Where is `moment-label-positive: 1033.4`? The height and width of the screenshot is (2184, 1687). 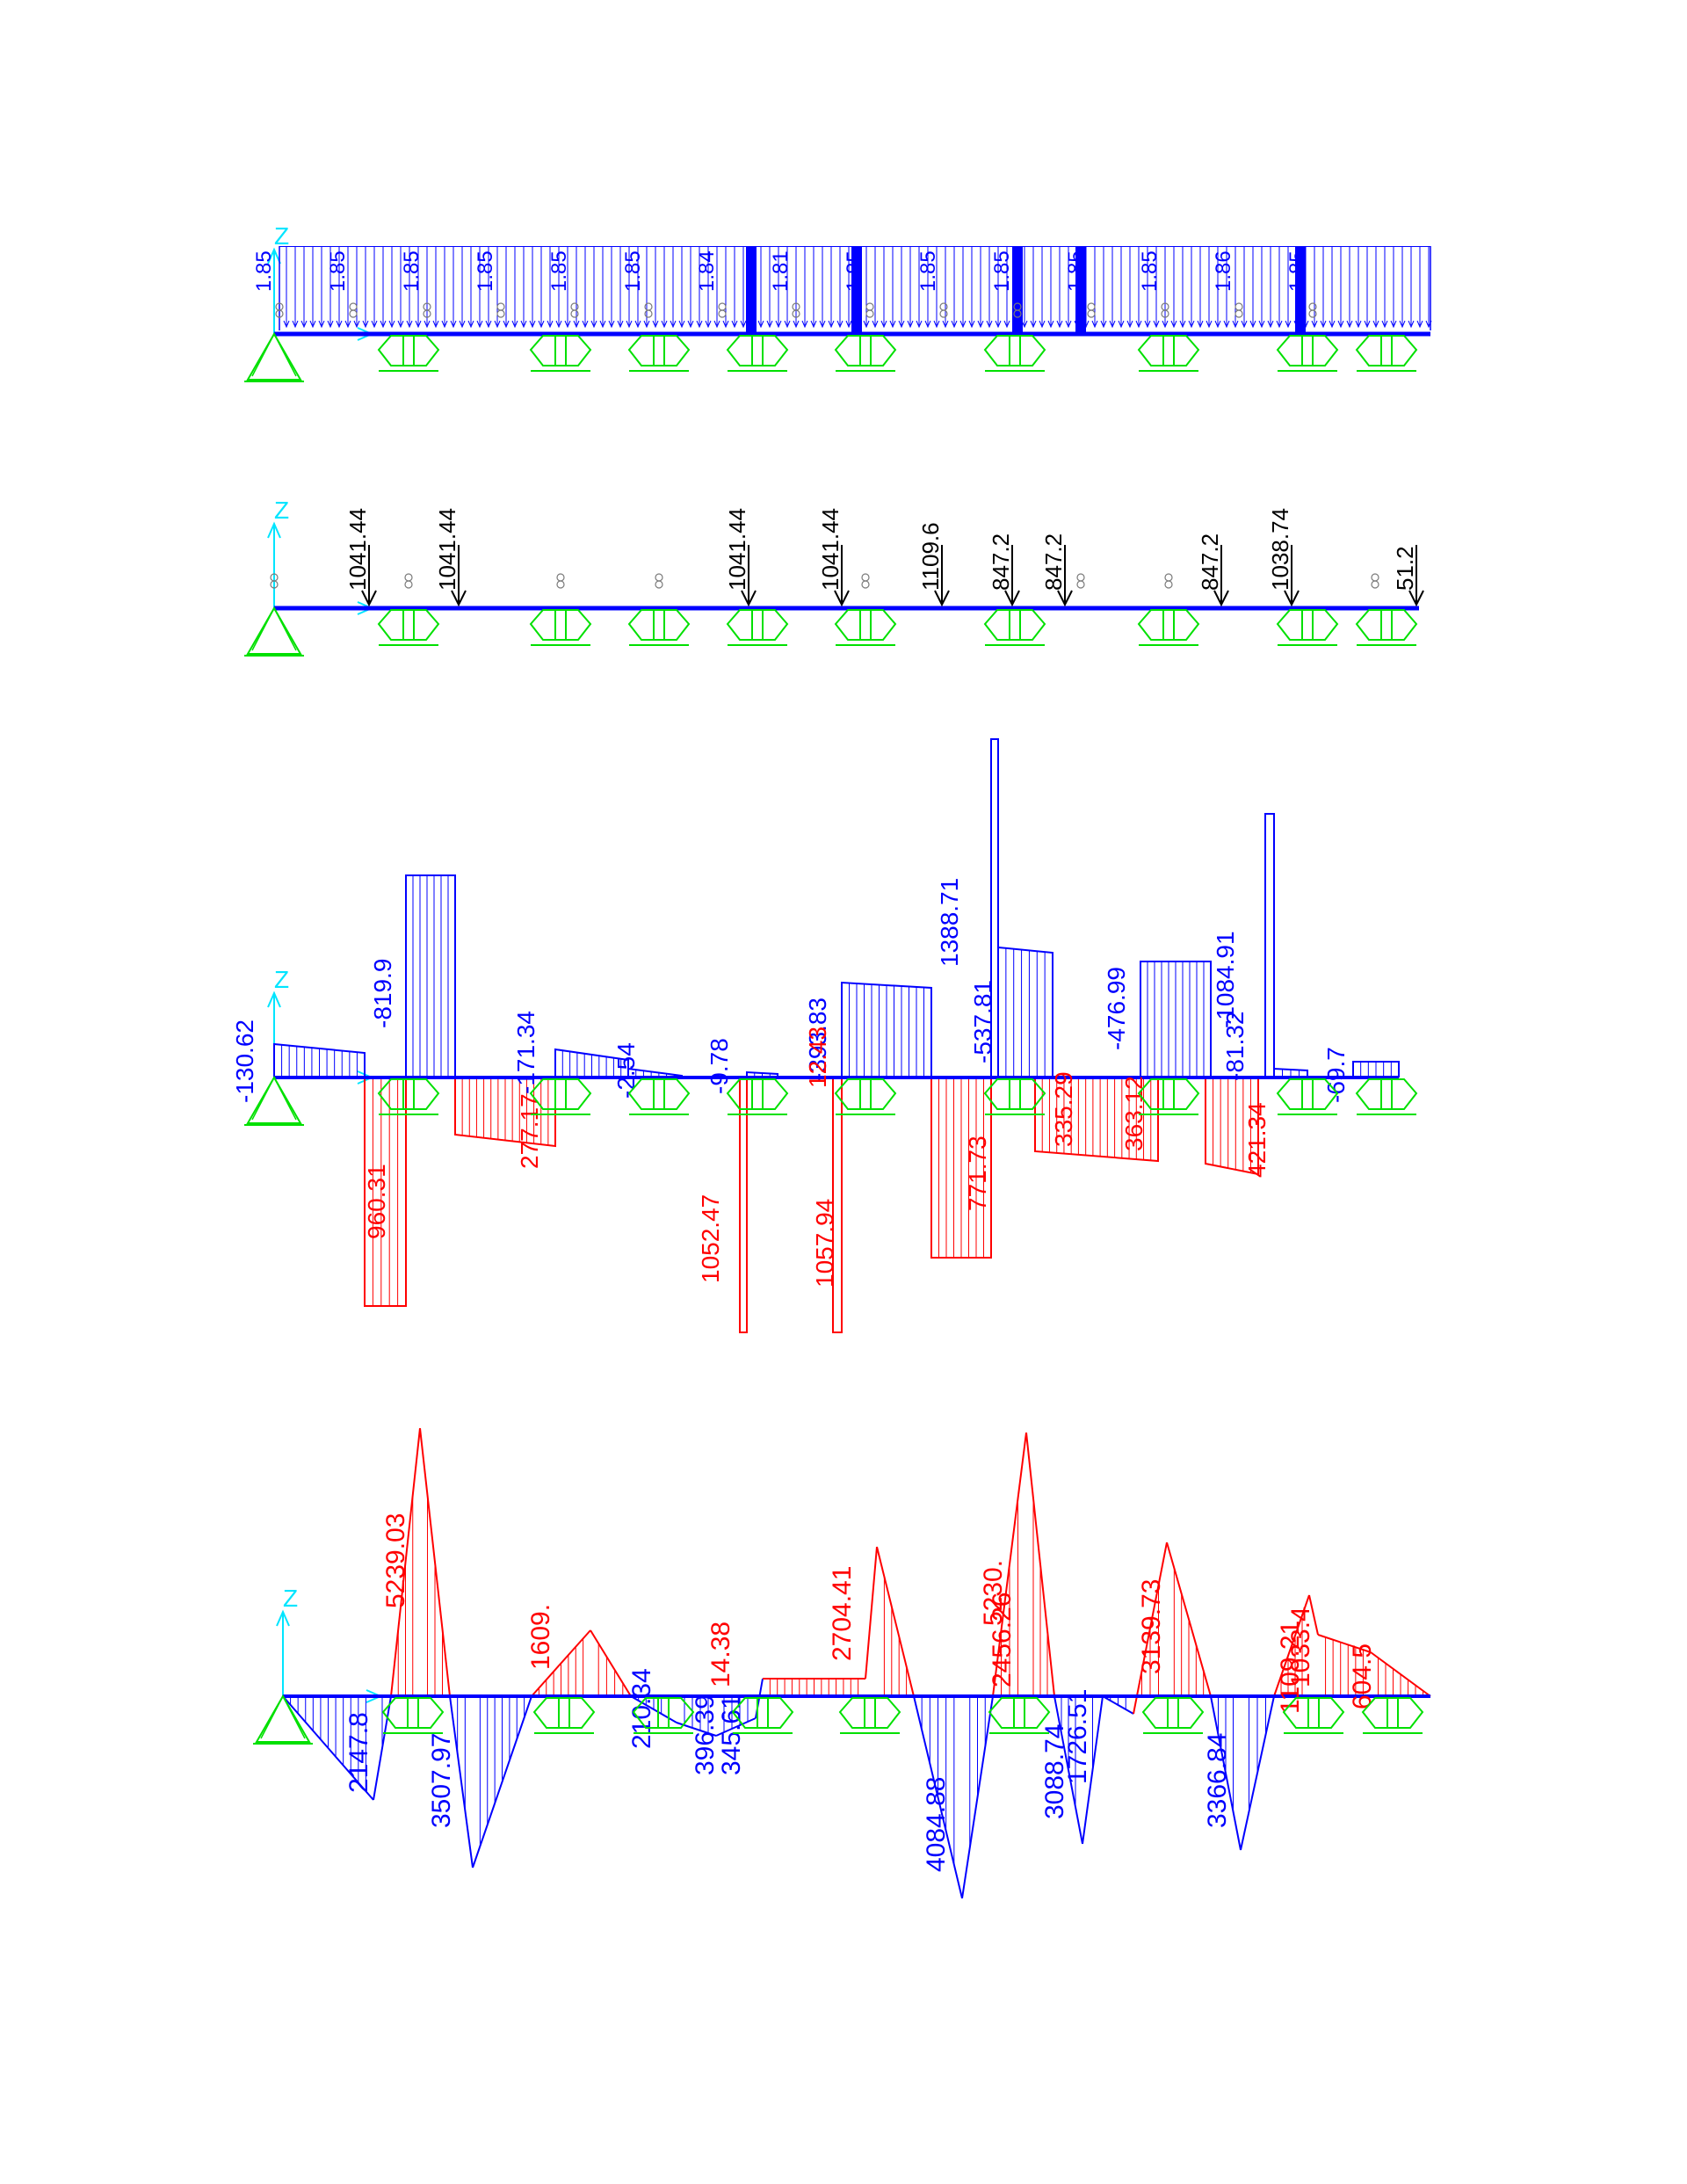 moment-label-positive: 1033.4 is located at coordinates (1300, 1647).